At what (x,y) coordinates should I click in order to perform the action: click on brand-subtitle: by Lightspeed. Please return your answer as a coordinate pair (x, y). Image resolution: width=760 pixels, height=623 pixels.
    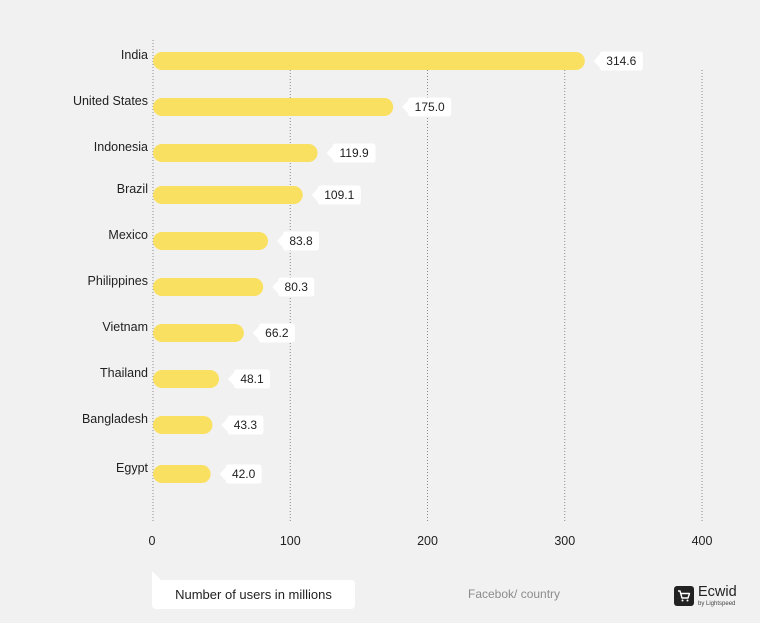
    Looking at the image, I should click on (717, 603).